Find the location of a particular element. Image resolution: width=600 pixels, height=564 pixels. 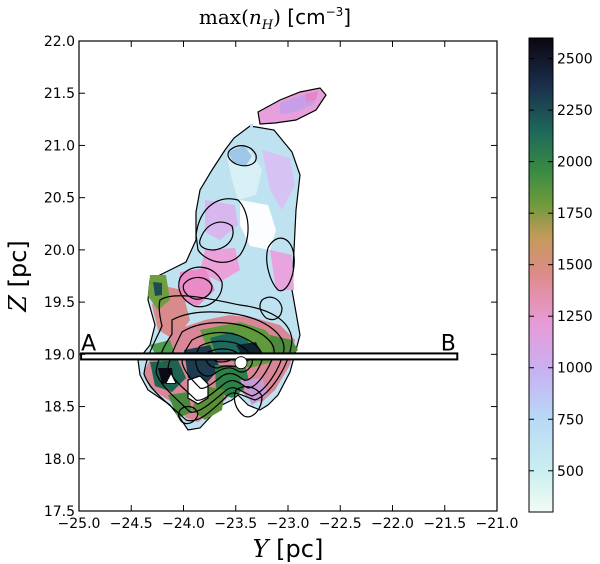

title-unit-close: ] is located at coordinates (347, 17).